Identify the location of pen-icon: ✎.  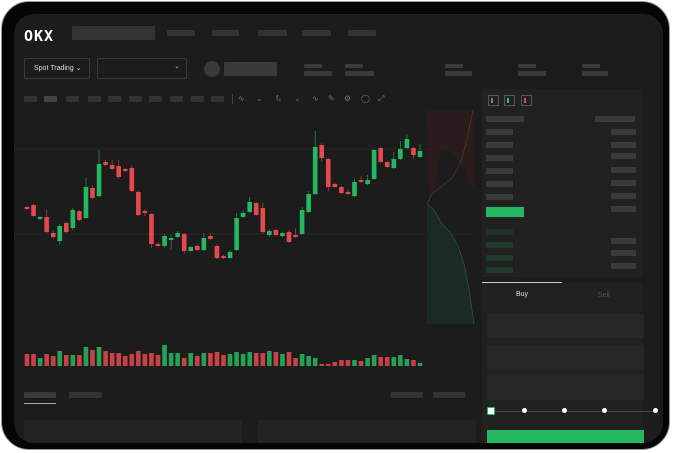
(331, 98).